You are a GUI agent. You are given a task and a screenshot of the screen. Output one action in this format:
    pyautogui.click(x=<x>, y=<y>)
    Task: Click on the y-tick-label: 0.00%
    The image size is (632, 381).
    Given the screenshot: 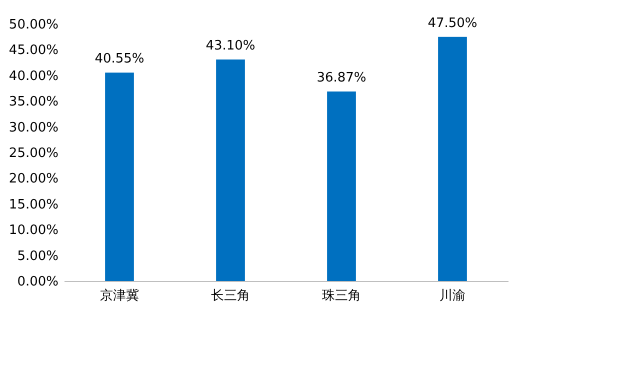 What is the action you would take?
    pyautogui.click(x=37, y=282)
    